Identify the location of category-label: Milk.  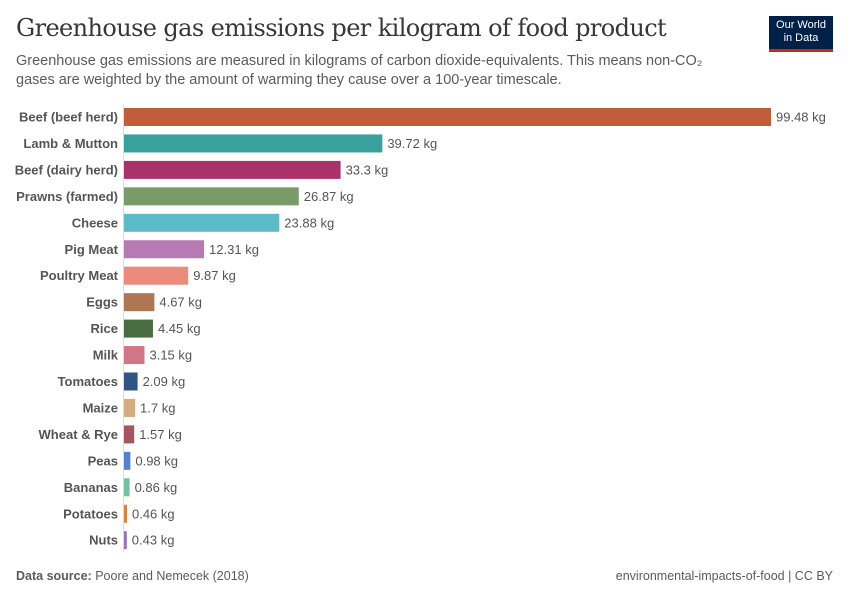
(106, 355).